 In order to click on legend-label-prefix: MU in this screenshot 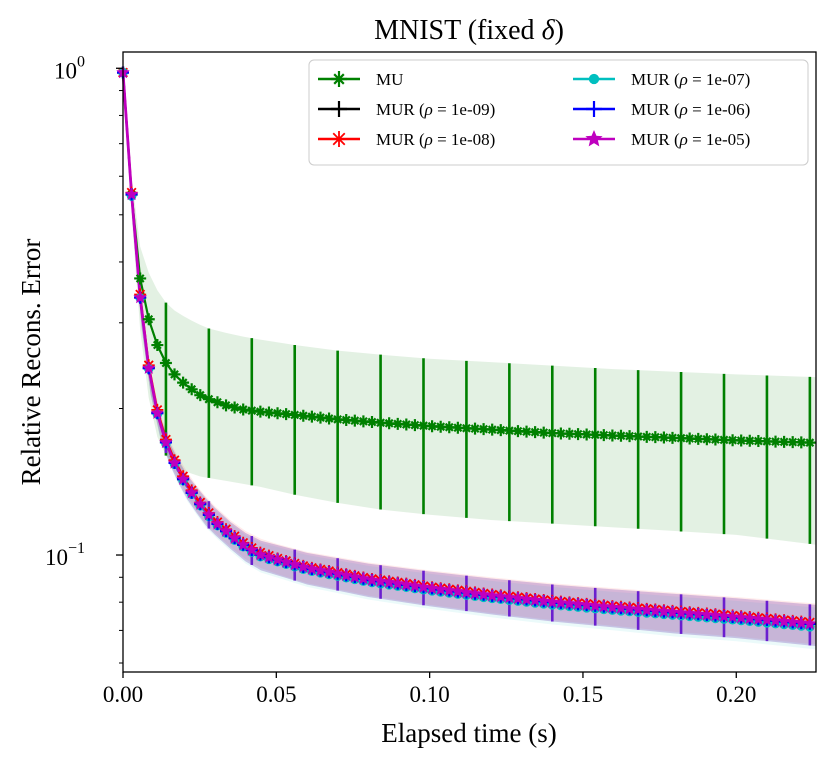, I will do `click(389, 79)`.